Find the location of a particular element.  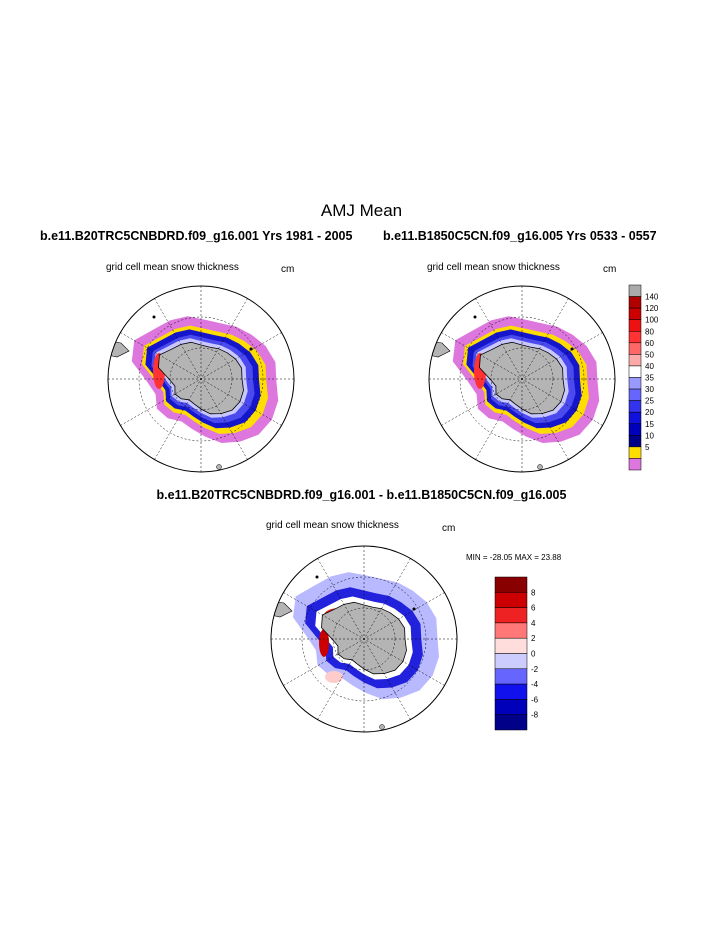

colorbar-diff-label: 8 is located at coordinates (533, 592).